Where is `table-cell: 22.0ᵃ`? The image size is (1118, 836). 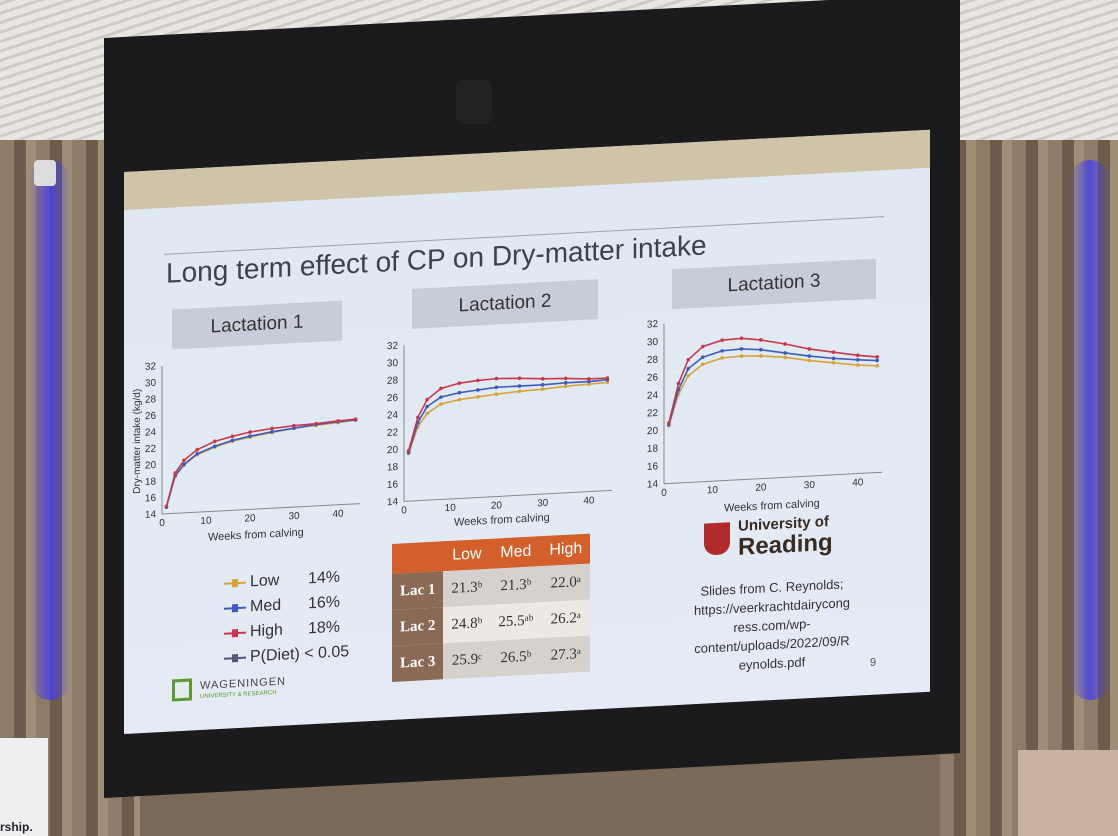
table-cell: 22.0ᵃ is located at coordinates (566, 583).